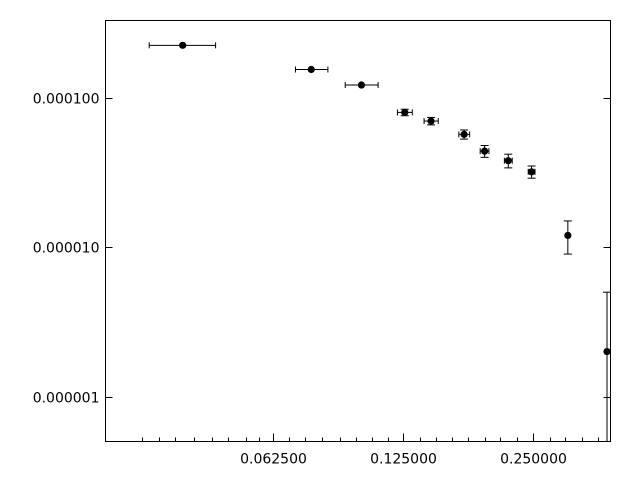  Describe the element at coordinates (66, 399) in the screenshot. I see `y-tick-label: 0.000001` at that location.